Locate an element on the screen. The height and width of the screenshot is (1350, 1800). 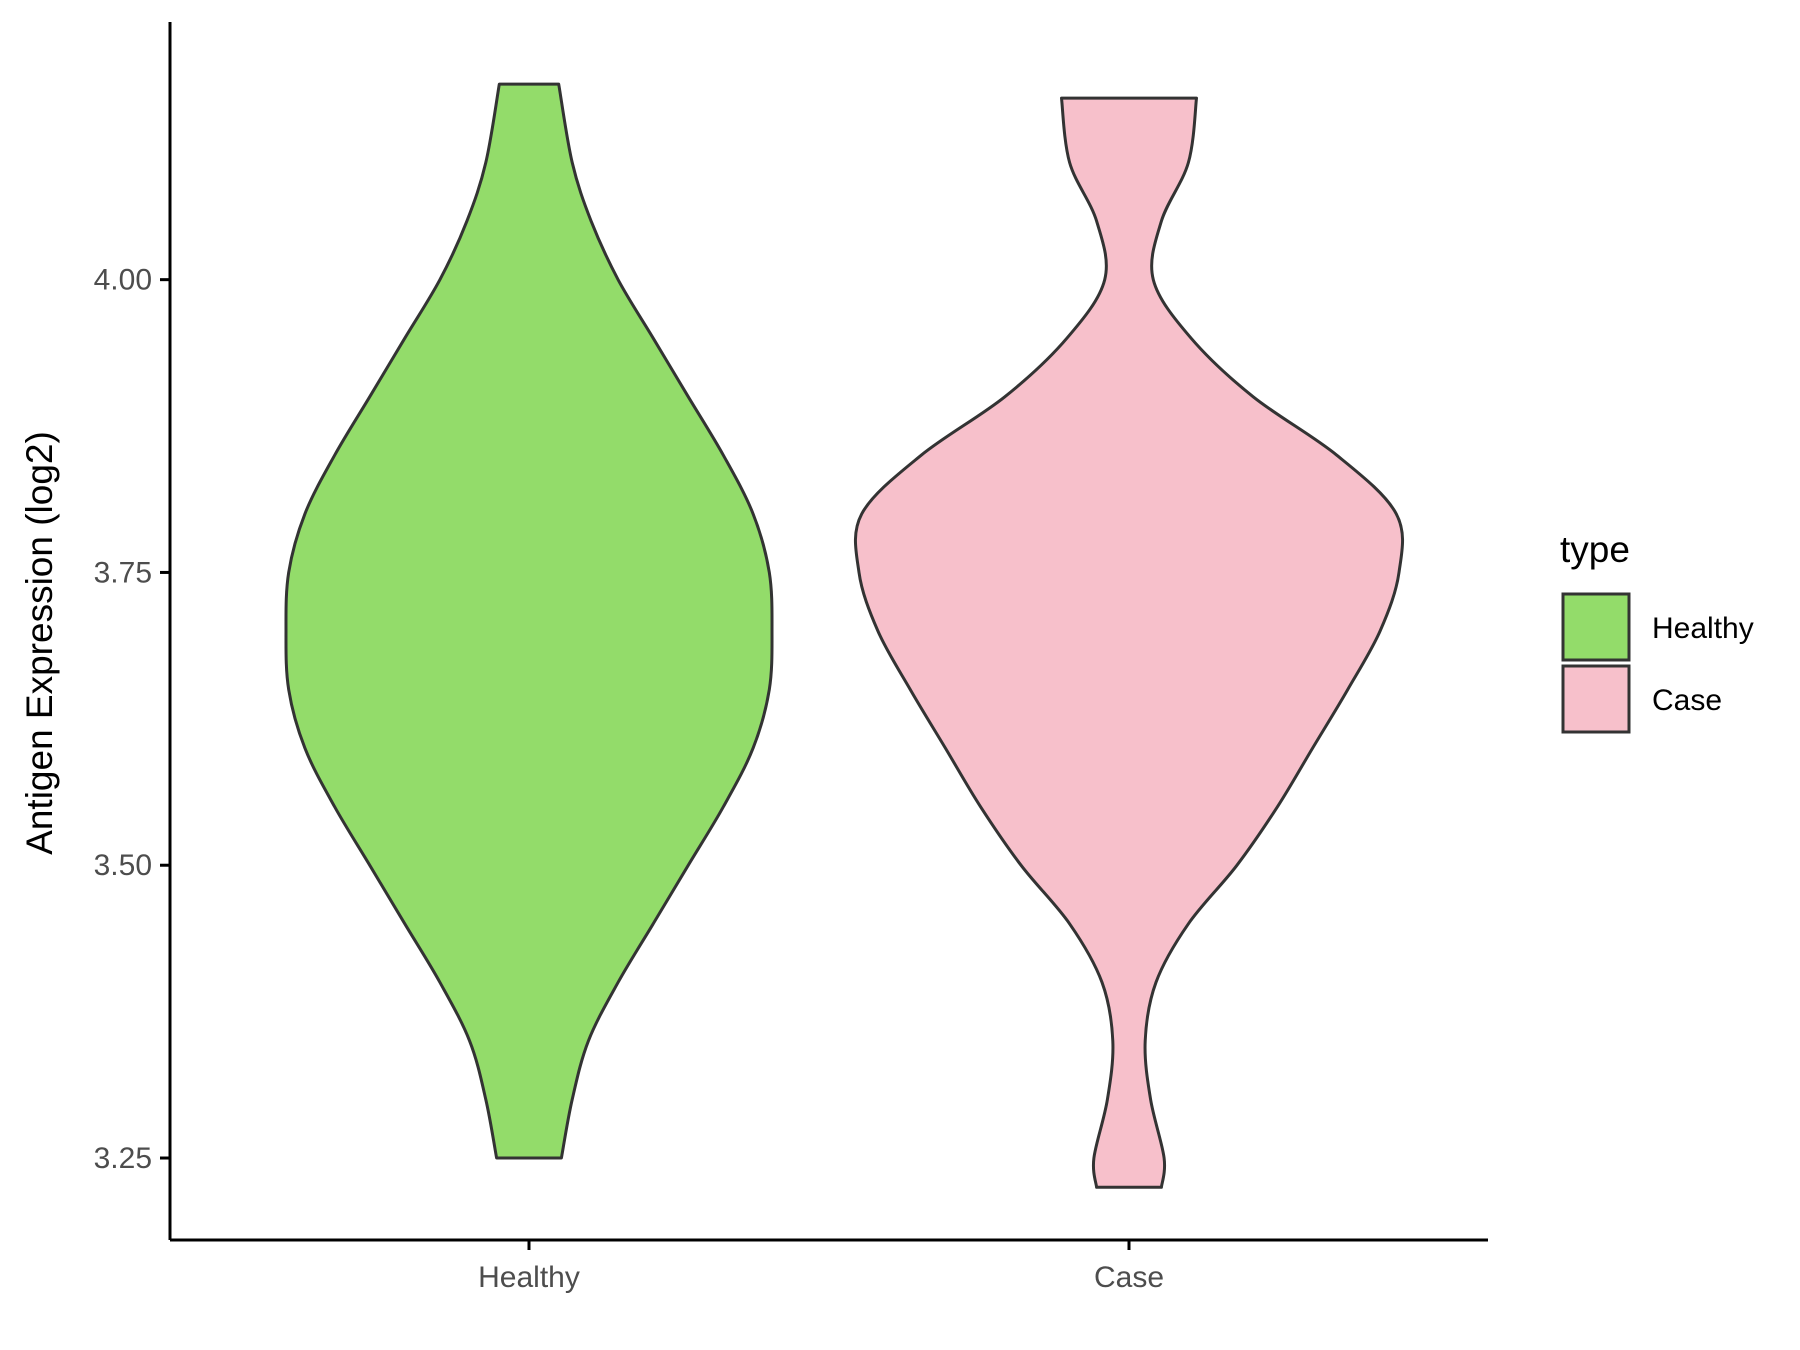
x-tick-label: Case is located at coordinates (1129, 1277).